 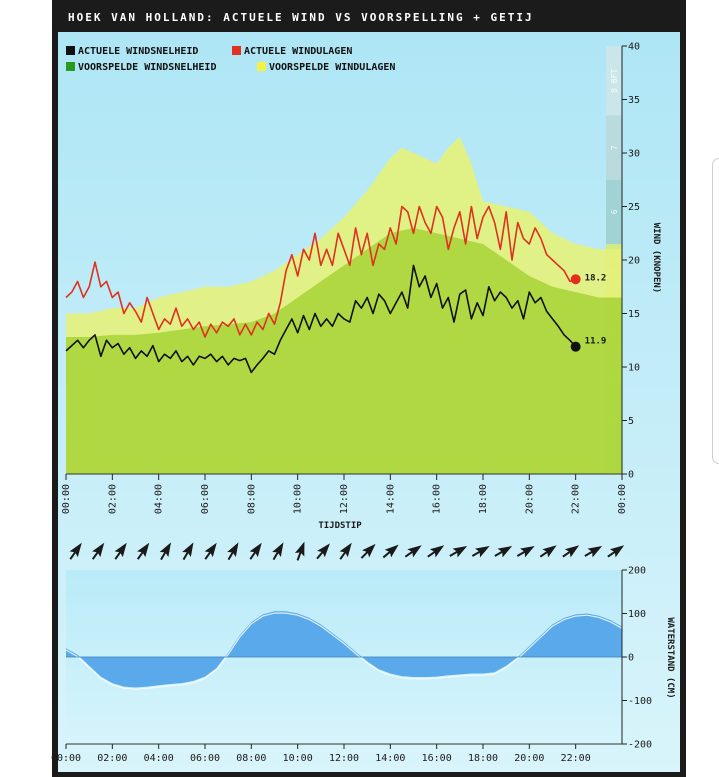 I want to click on series-actuele-windulagen, so click(x=320, y=271).